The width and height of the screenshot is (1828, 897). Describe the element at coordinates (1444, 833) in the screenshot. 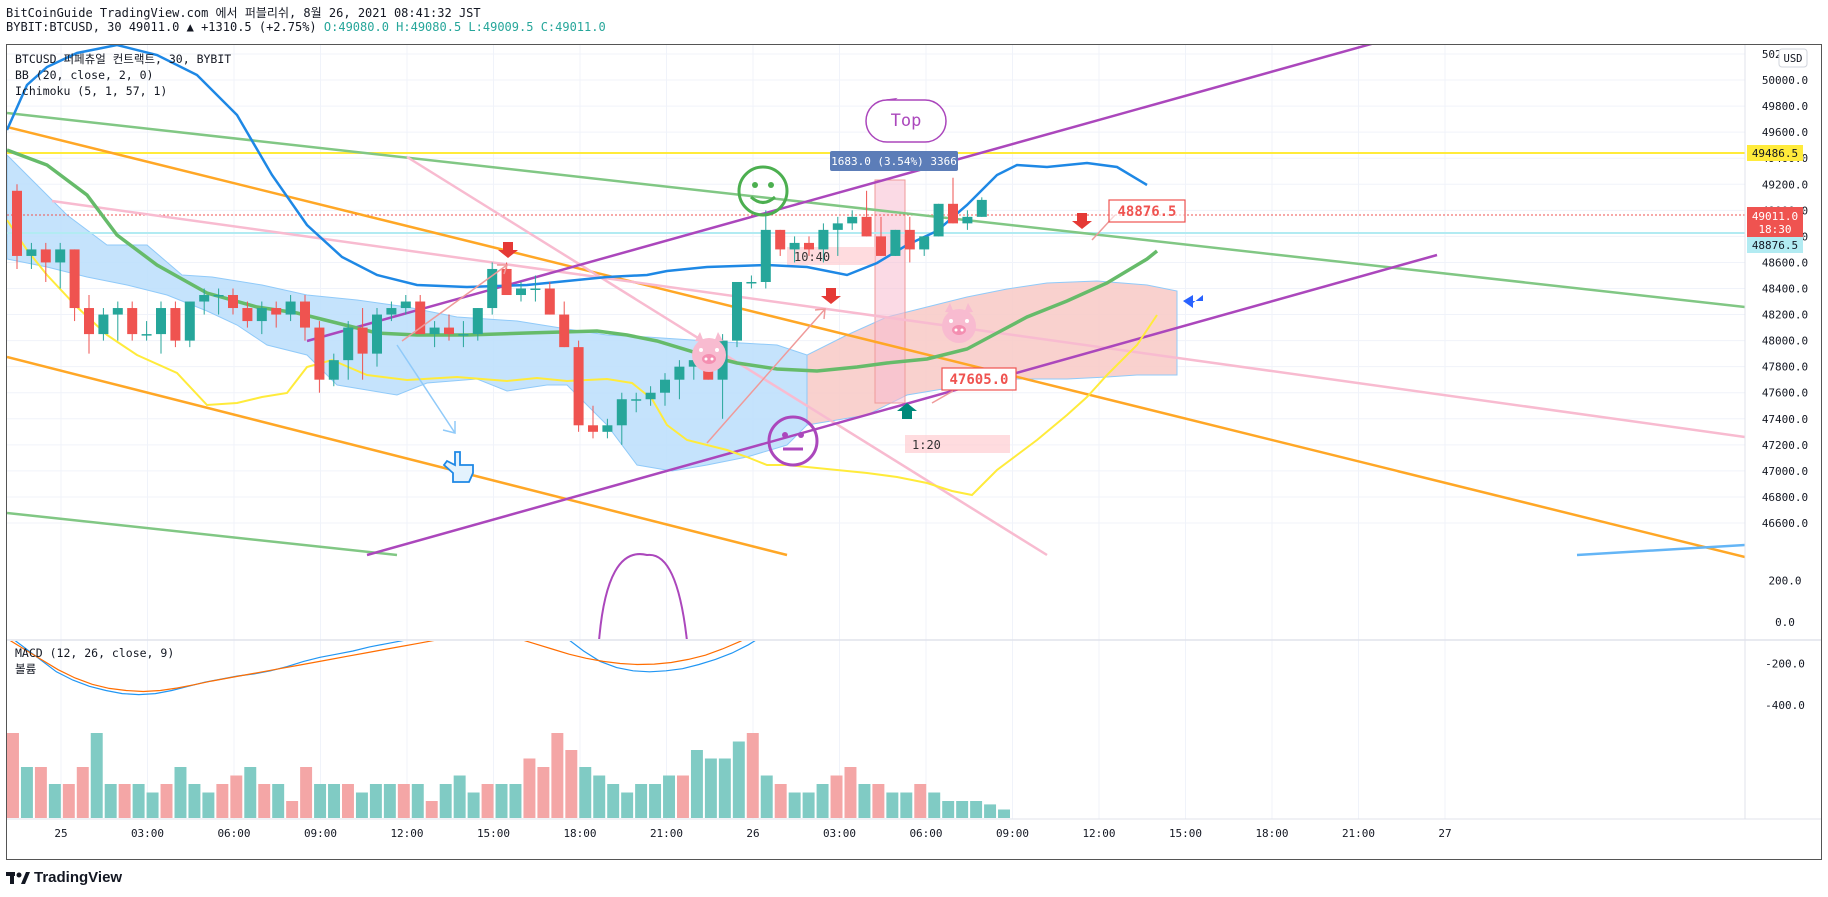

I see `time-tick-label: 27` at that location.